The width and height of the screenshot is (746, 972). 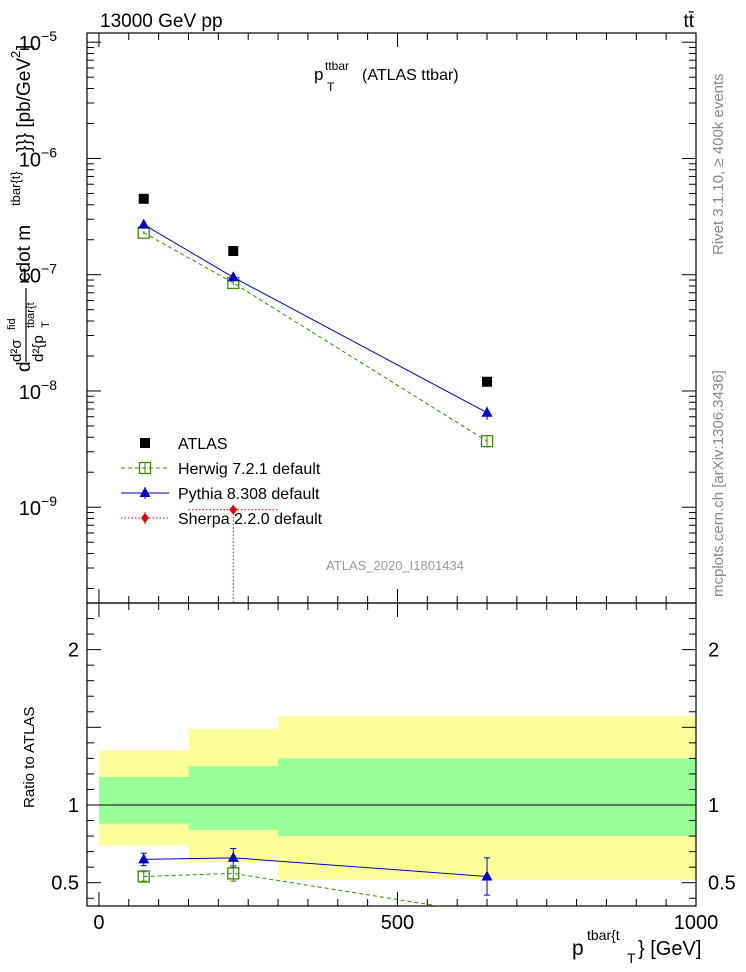 I want to click on plot-title: p ttbar T (ATLAS ttbar), so click(x=386, y=76).